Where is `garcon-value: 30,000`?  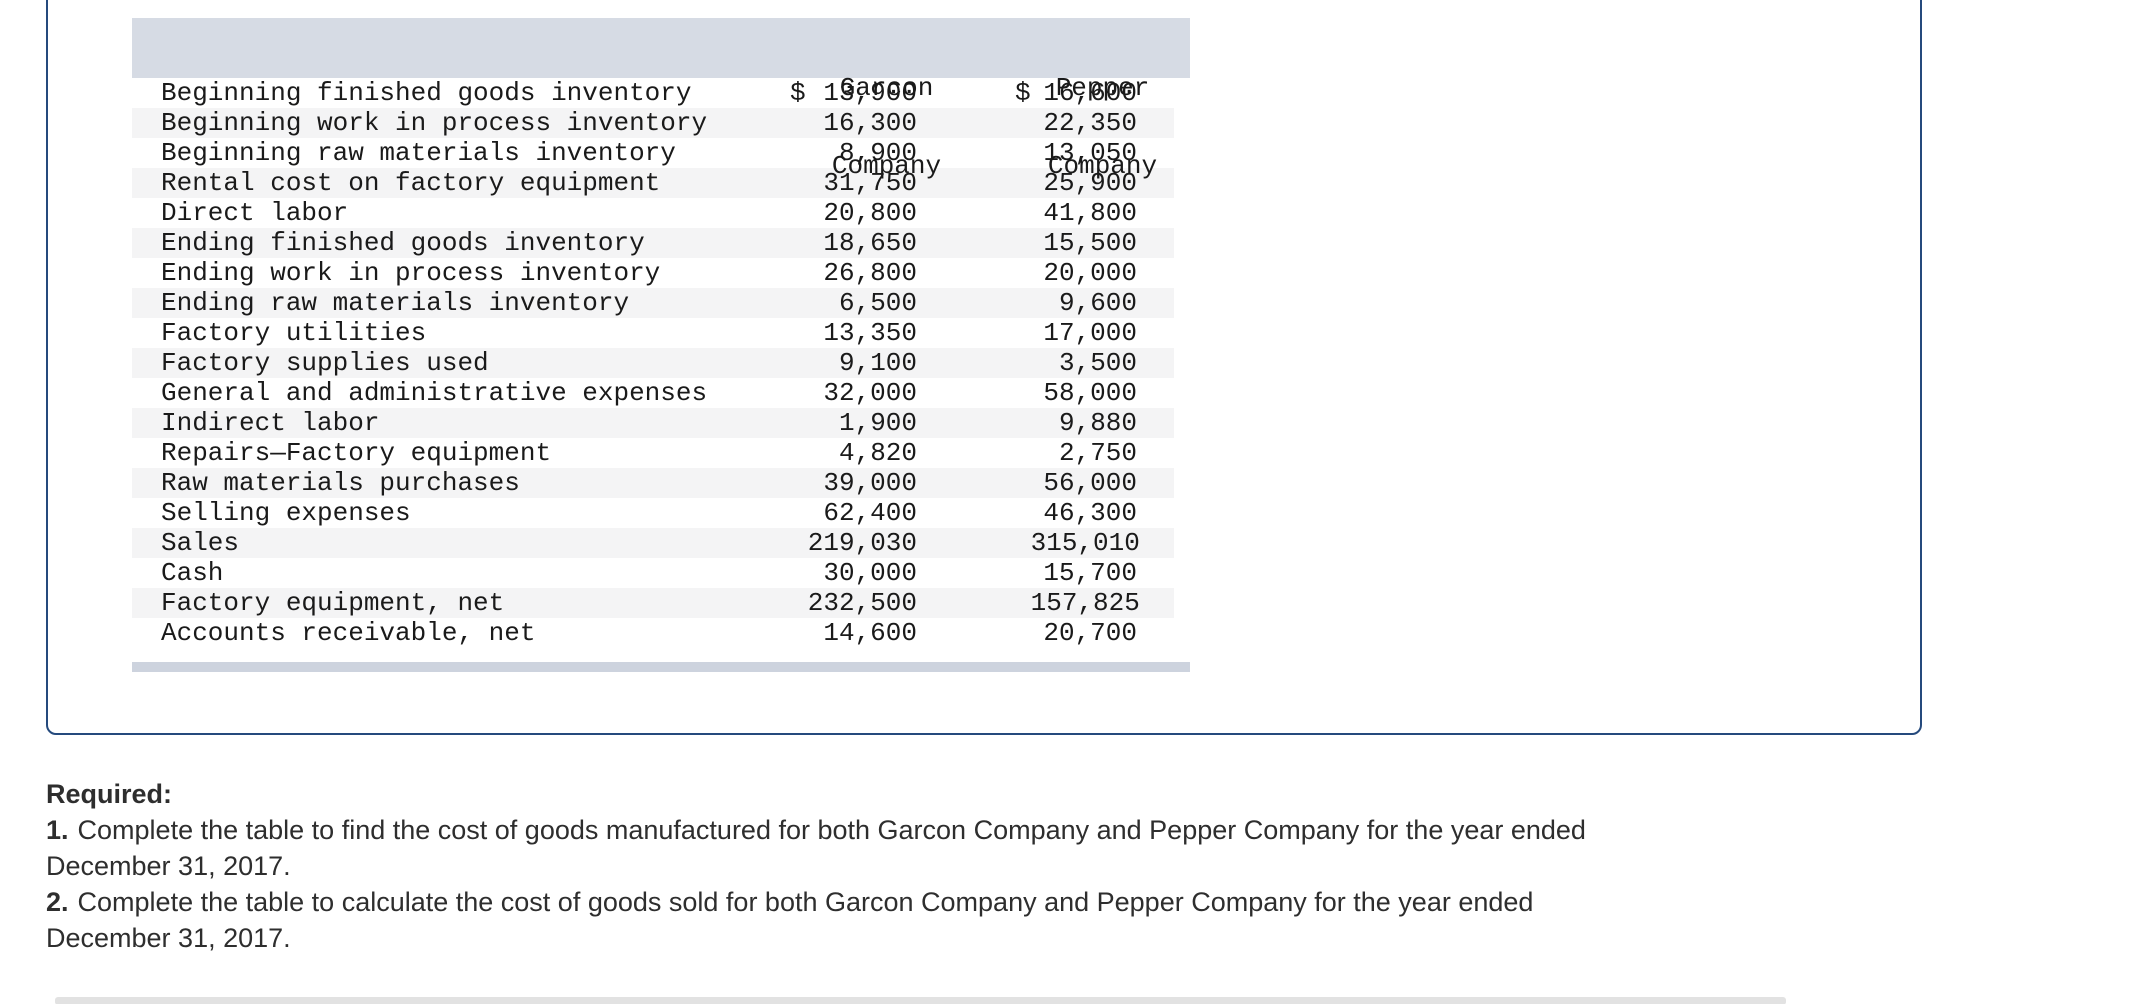 garcon-value: 30,000 is located at coordinates (870, 573).